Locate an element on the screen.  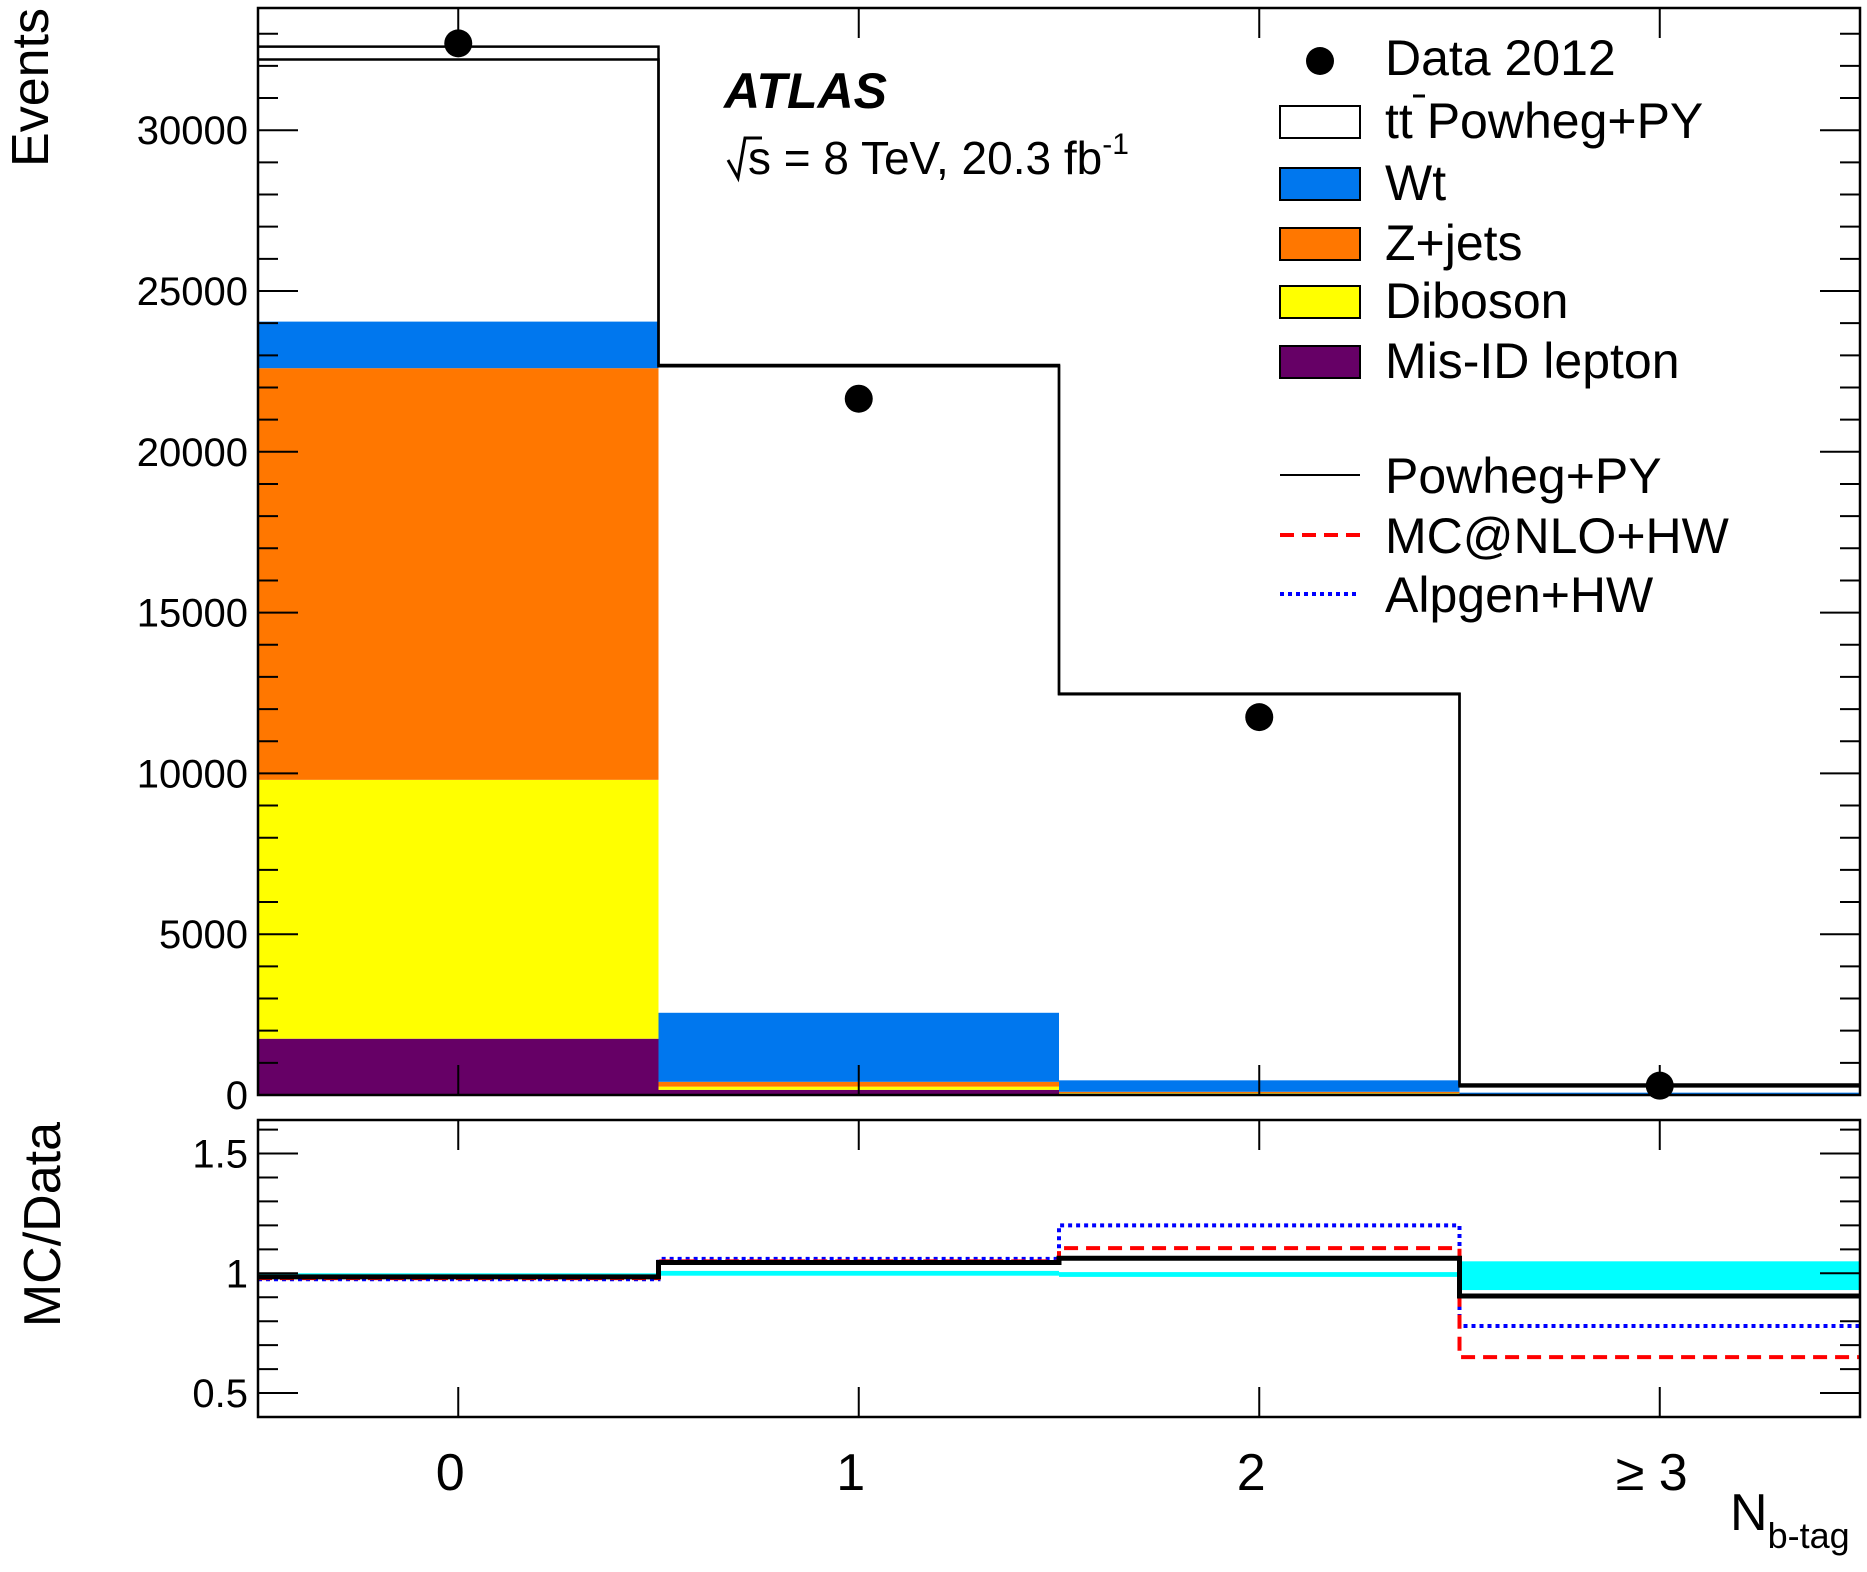
ratio-line-powheg-py is located at coordinates (1059, 1277).